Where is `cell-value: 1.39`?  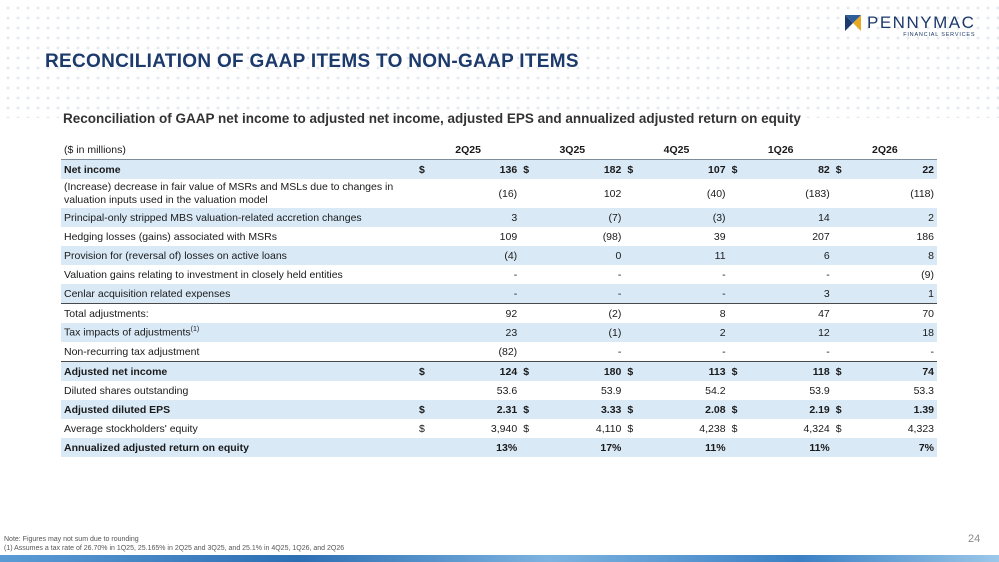
cell-value: 1.39 is located at coordinates (910, 409).